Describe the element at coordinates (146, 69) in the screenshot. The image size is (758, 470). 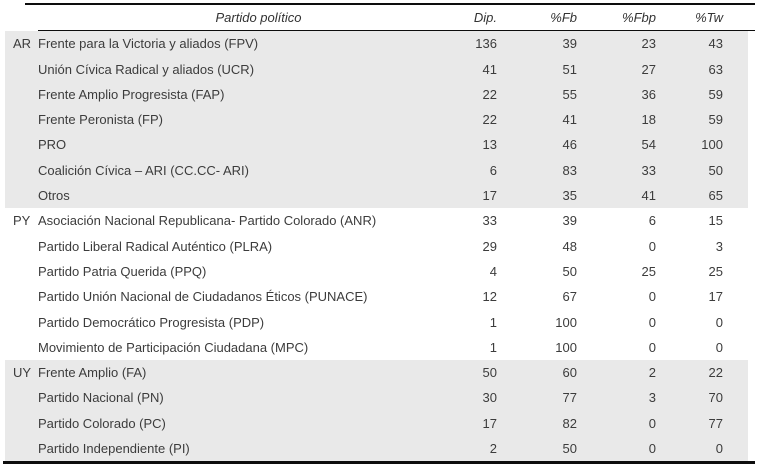
I see `cell-party-name: Unión Cívica Radical y aliados (UCR)` at that location.